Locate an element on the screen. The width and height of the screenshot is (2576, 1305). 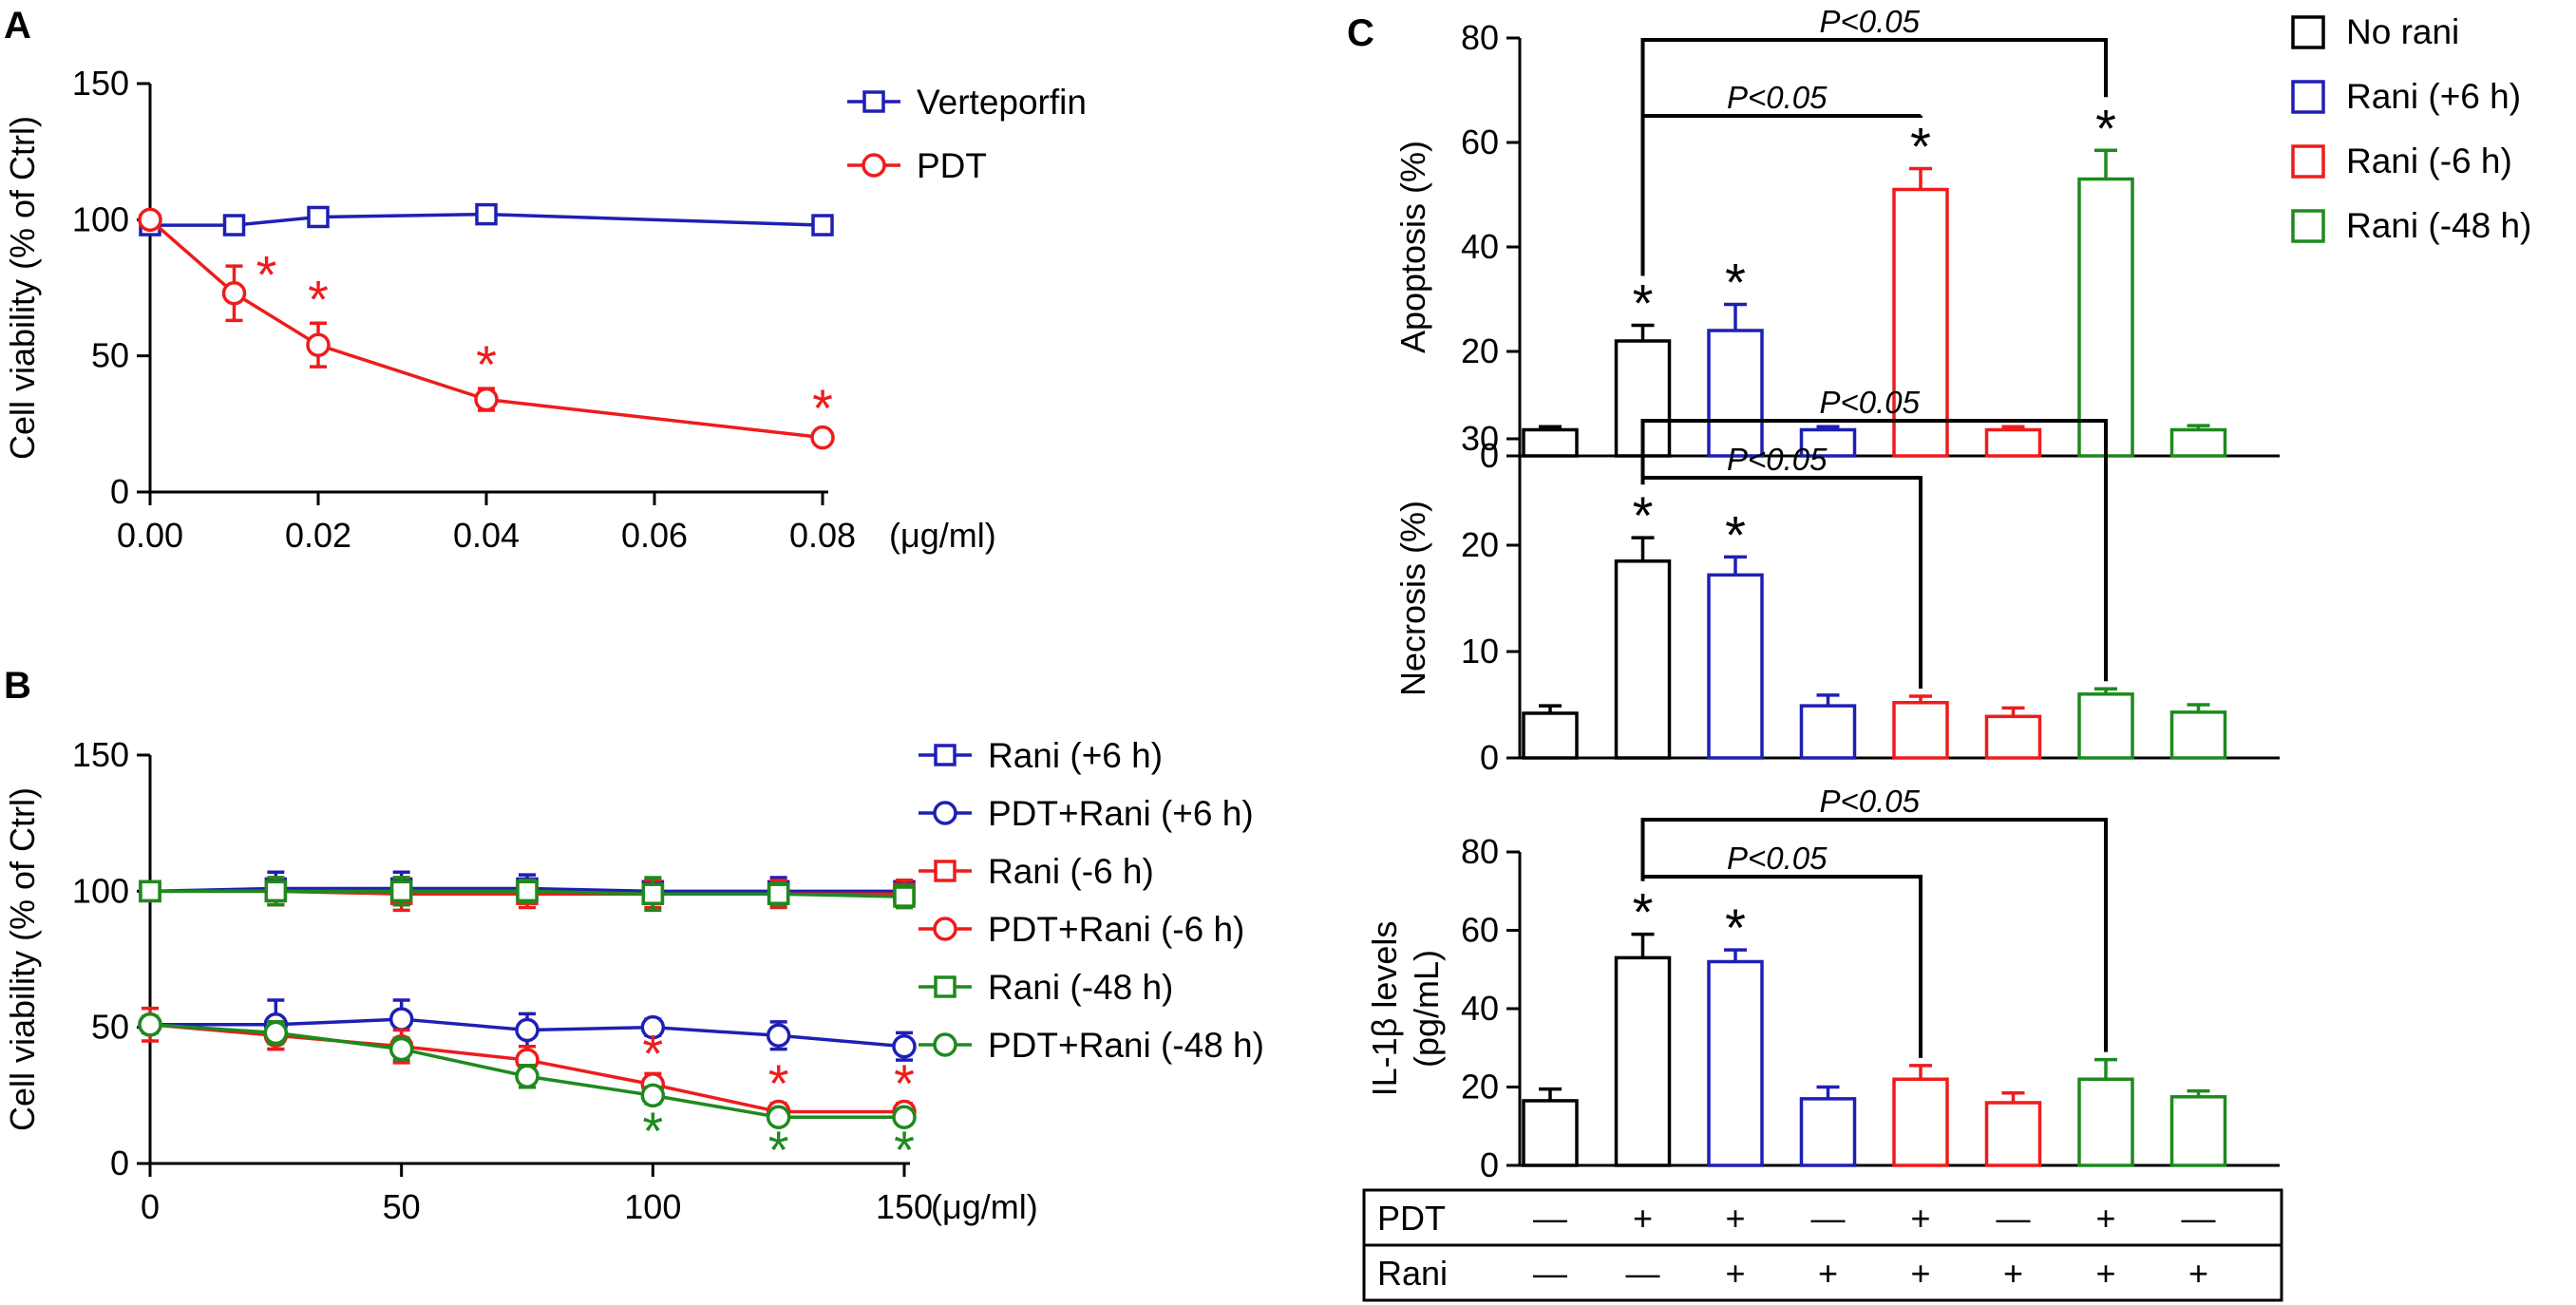
x-tick-label: 0 is located at coordinates (150, 1206).